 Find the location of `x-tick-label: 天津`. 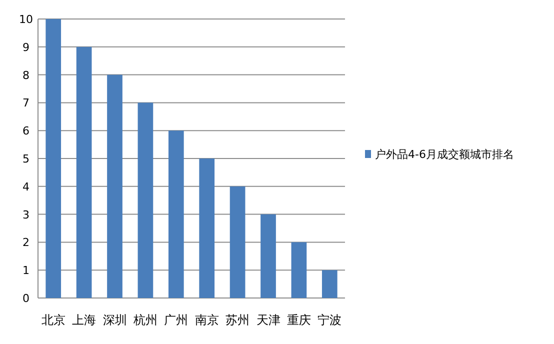

x-tick-label: 天津 is located at coordinates (268, 320).